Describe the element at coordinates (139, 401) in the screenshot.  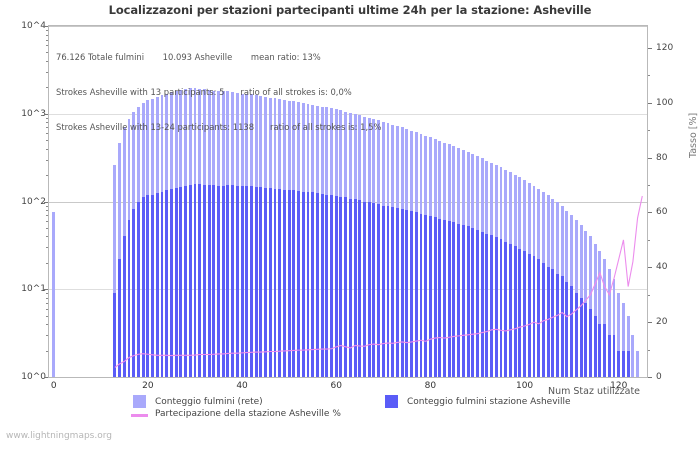
I see `legend-swatch-network` at that location.